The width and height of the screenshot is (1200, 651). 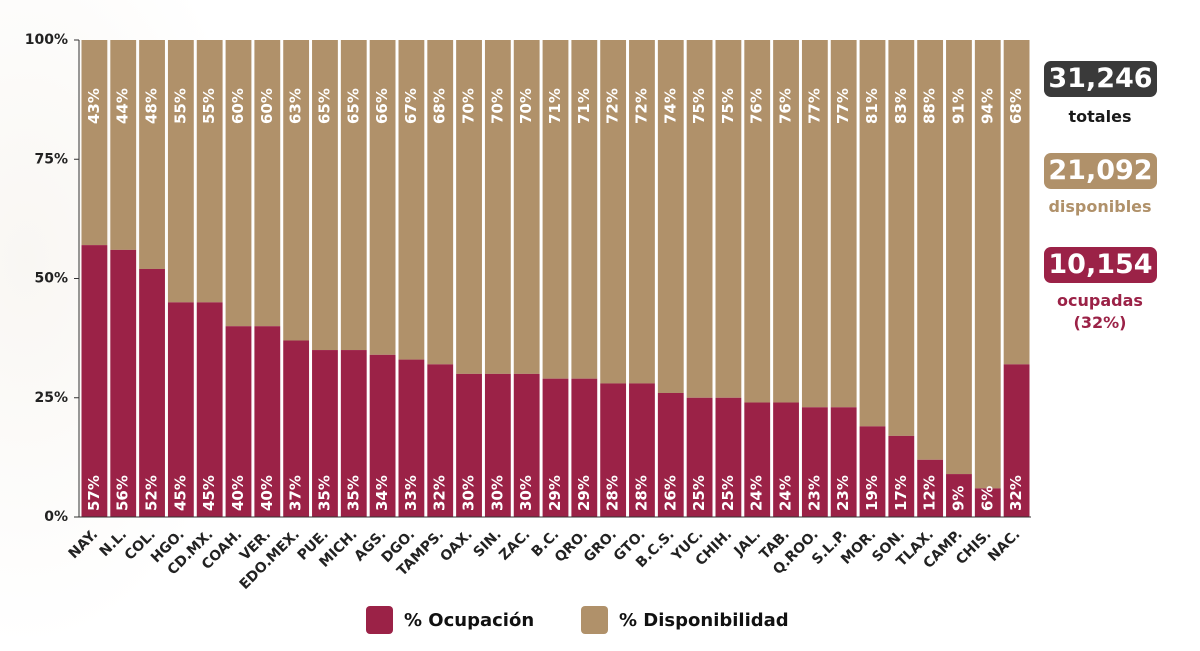 What do you see at coordinates (469, 620) in the screenshot?
I see `legend-label-ocupacion: % Ocupación` at bounding box center [469, 620].